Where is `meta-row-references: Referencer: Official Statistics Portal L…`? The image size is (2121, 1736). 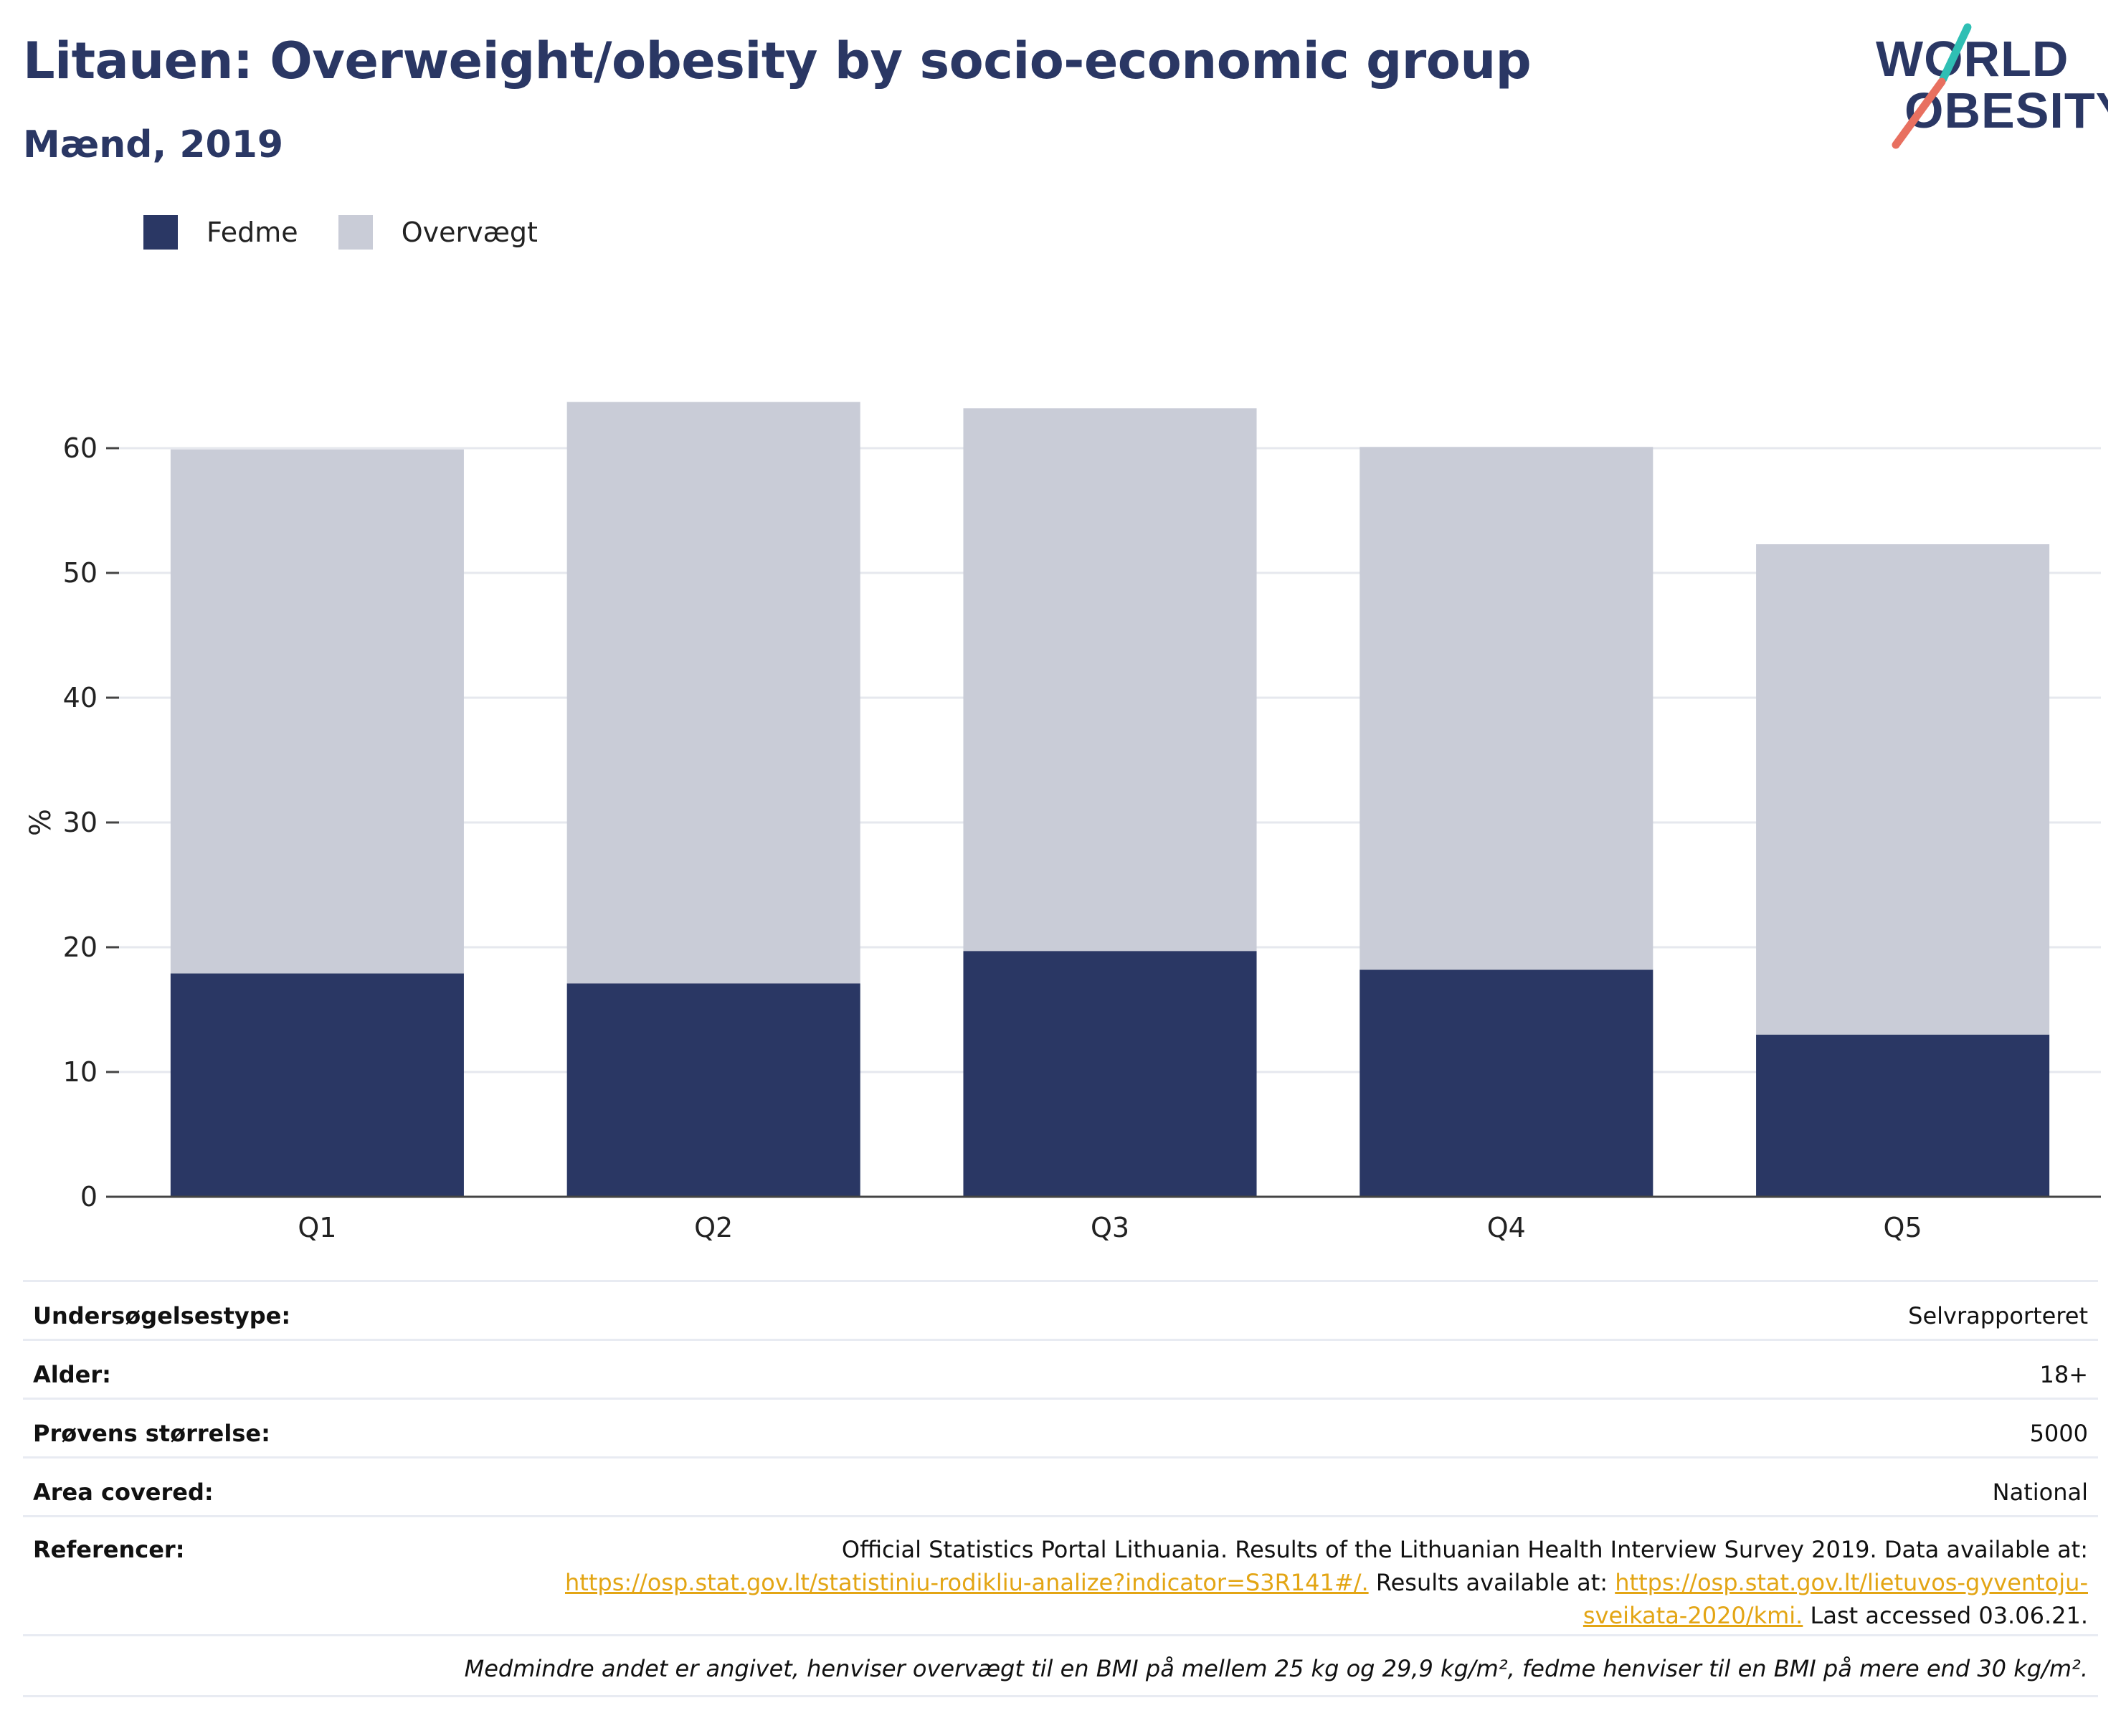 meta-row-references: Referencer: Official Statistics Portal L… is located at coordinates (1060, 1576).